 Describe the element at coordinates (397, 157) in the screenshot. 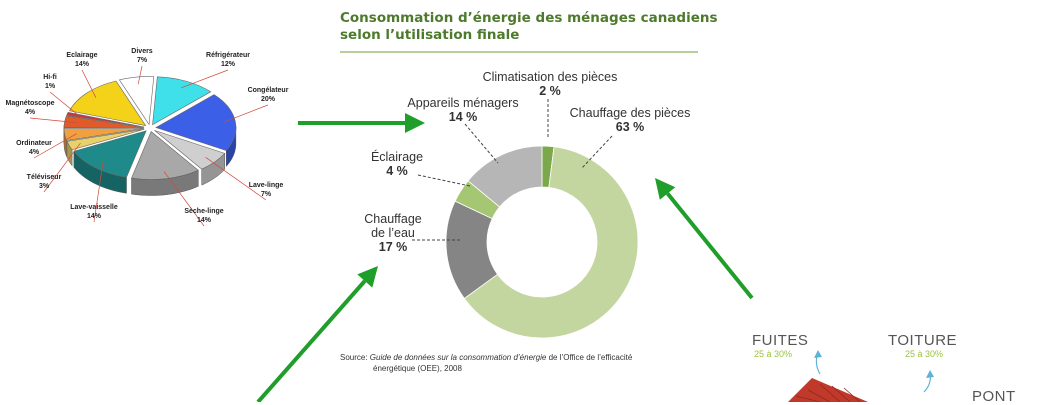

I see `donut-label-name: Éclairage` at that location.